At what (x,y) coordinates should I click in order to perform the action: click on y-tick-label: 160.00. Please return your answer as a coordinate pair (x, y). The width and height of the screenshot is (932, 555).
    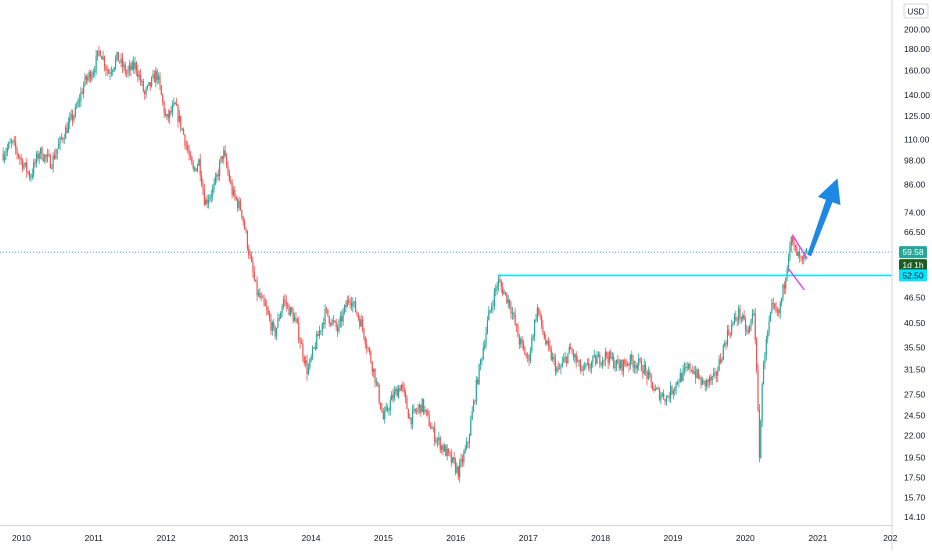
    Looking at the image, I should click on (917, 71).